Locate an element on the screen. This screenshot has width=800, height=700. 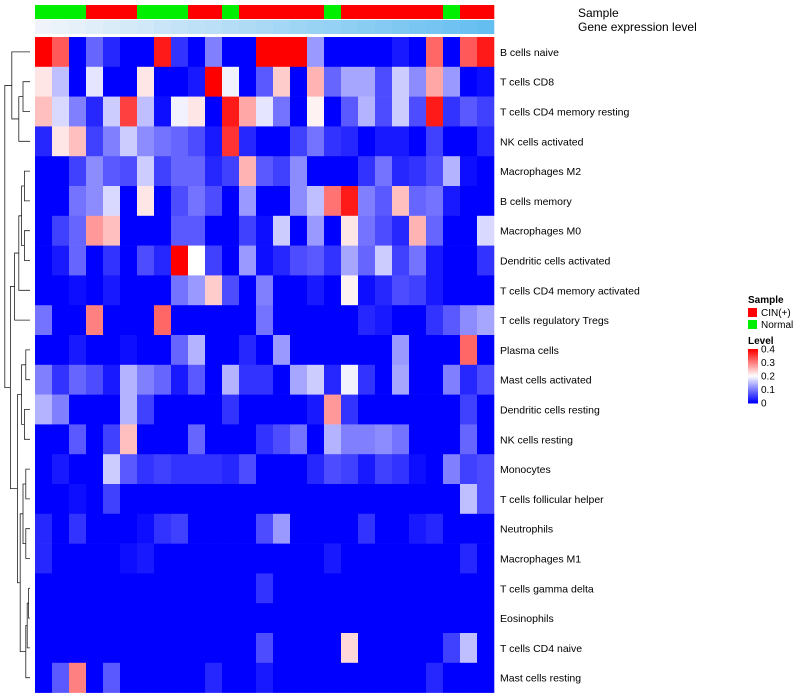
level-tick-label: 0 is located at coordinates (764, 404).